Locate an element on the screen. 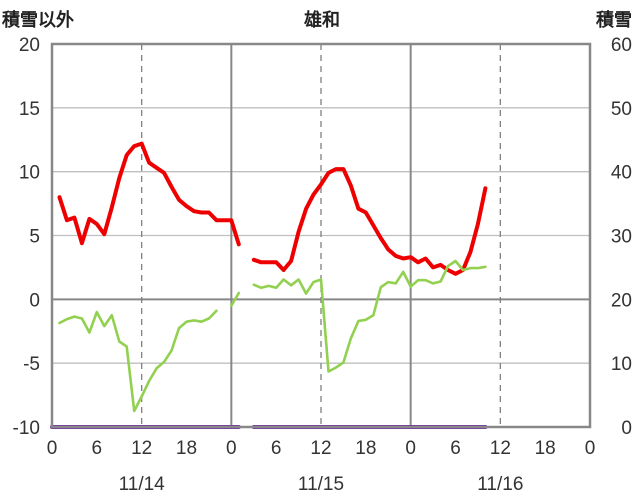  left-axis-title: 積雪以外 is located at coordinates (37, 20).